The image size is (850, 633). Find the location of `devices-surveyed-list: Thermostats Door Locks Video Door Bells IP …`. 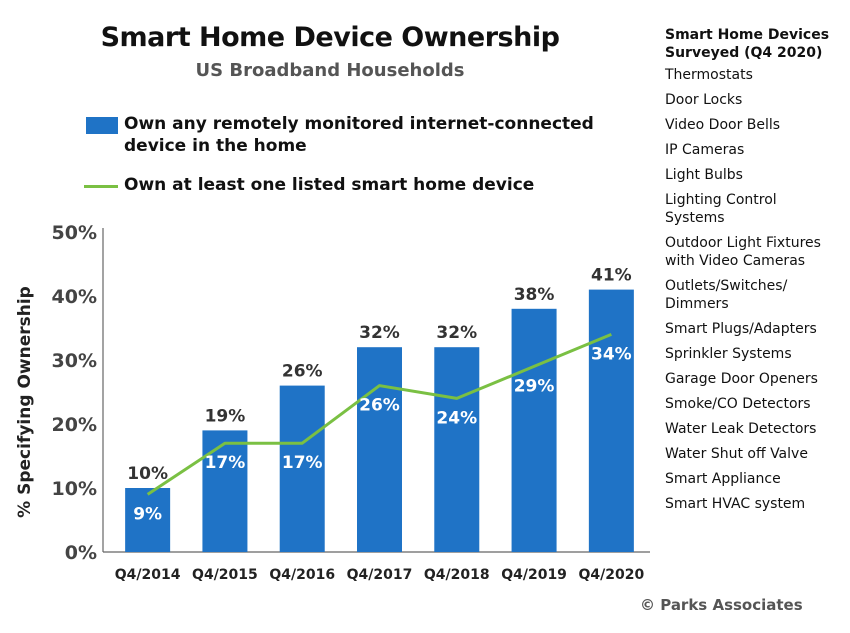

devices-surveyed-list: Thermostats Door Locks Video Door Bells IP … is located at coordinates (755, 289).